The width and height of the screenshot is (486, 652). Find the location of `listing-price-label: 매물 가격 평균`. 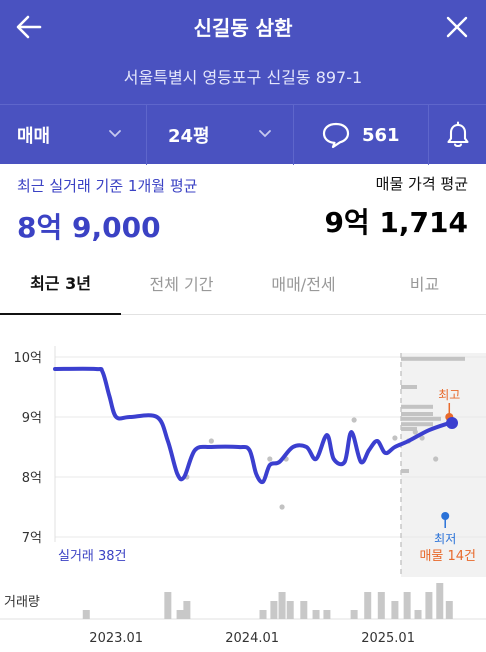

listing-price-label: 매물 가격 평균 is located at coordinates (421, 184).